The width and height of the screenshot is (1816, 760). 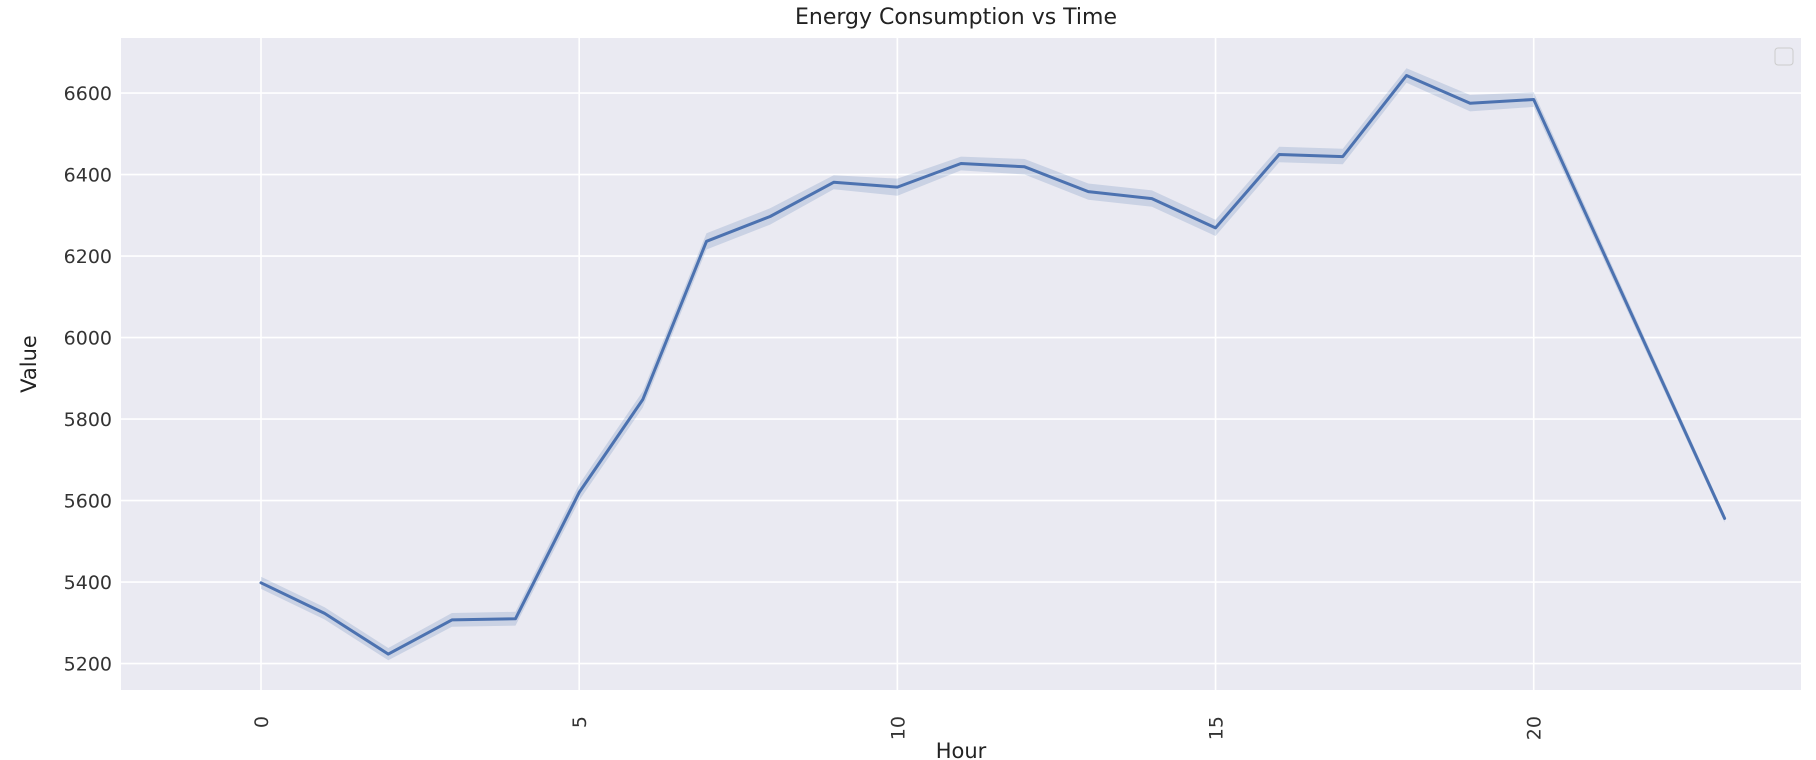 What do you see at coordinates (88, 502) in the screenshot?
I see `y-tick-label-2: 5600` at bounding box center [88, 502].